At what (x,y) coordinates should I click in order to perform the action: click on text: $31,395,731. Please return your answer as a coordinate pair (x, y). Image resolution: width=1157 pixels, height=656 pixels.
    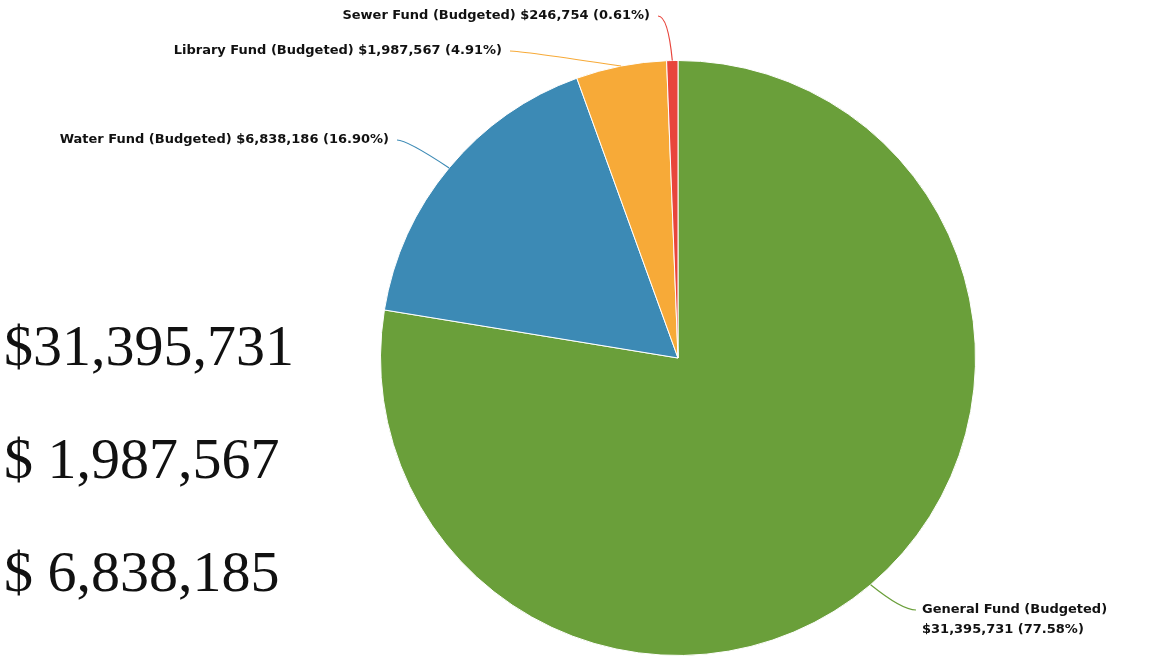
    Looking at the image, I should click on (149, 345).